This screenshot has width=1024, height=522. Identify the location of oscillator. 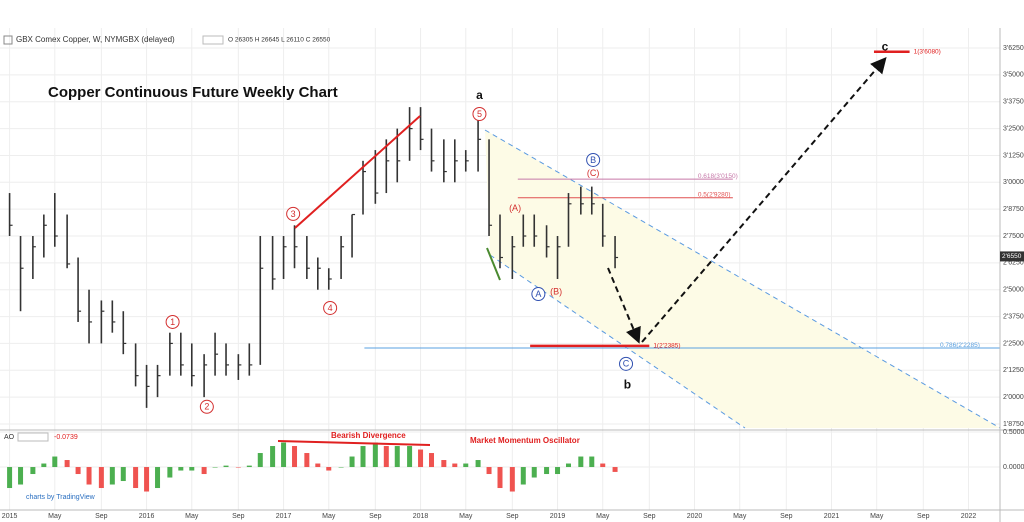
(312, 467).